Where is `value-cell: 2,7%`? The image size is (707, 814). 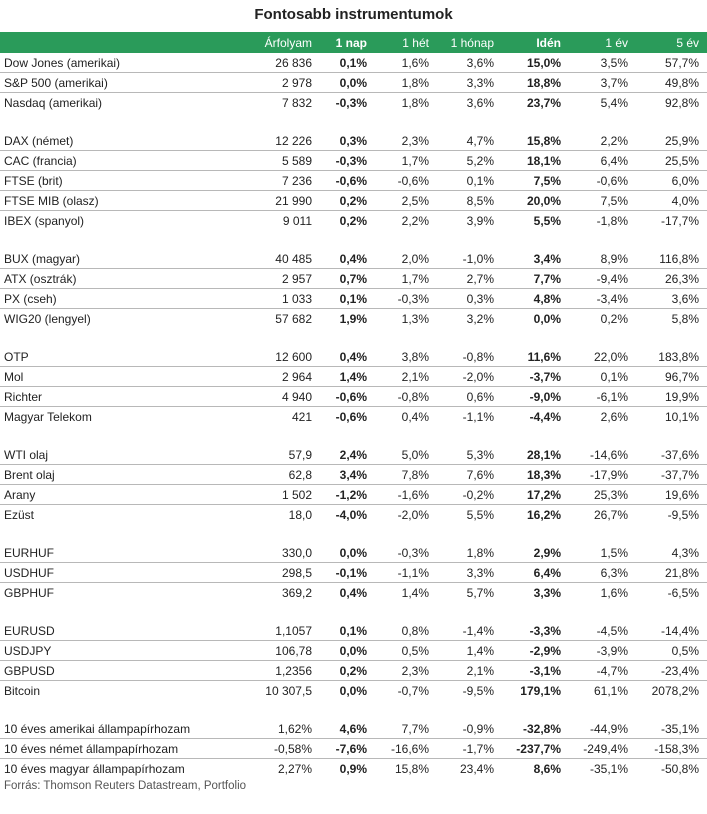
value-cell: 2,7% is located at coordinates (469, 278).